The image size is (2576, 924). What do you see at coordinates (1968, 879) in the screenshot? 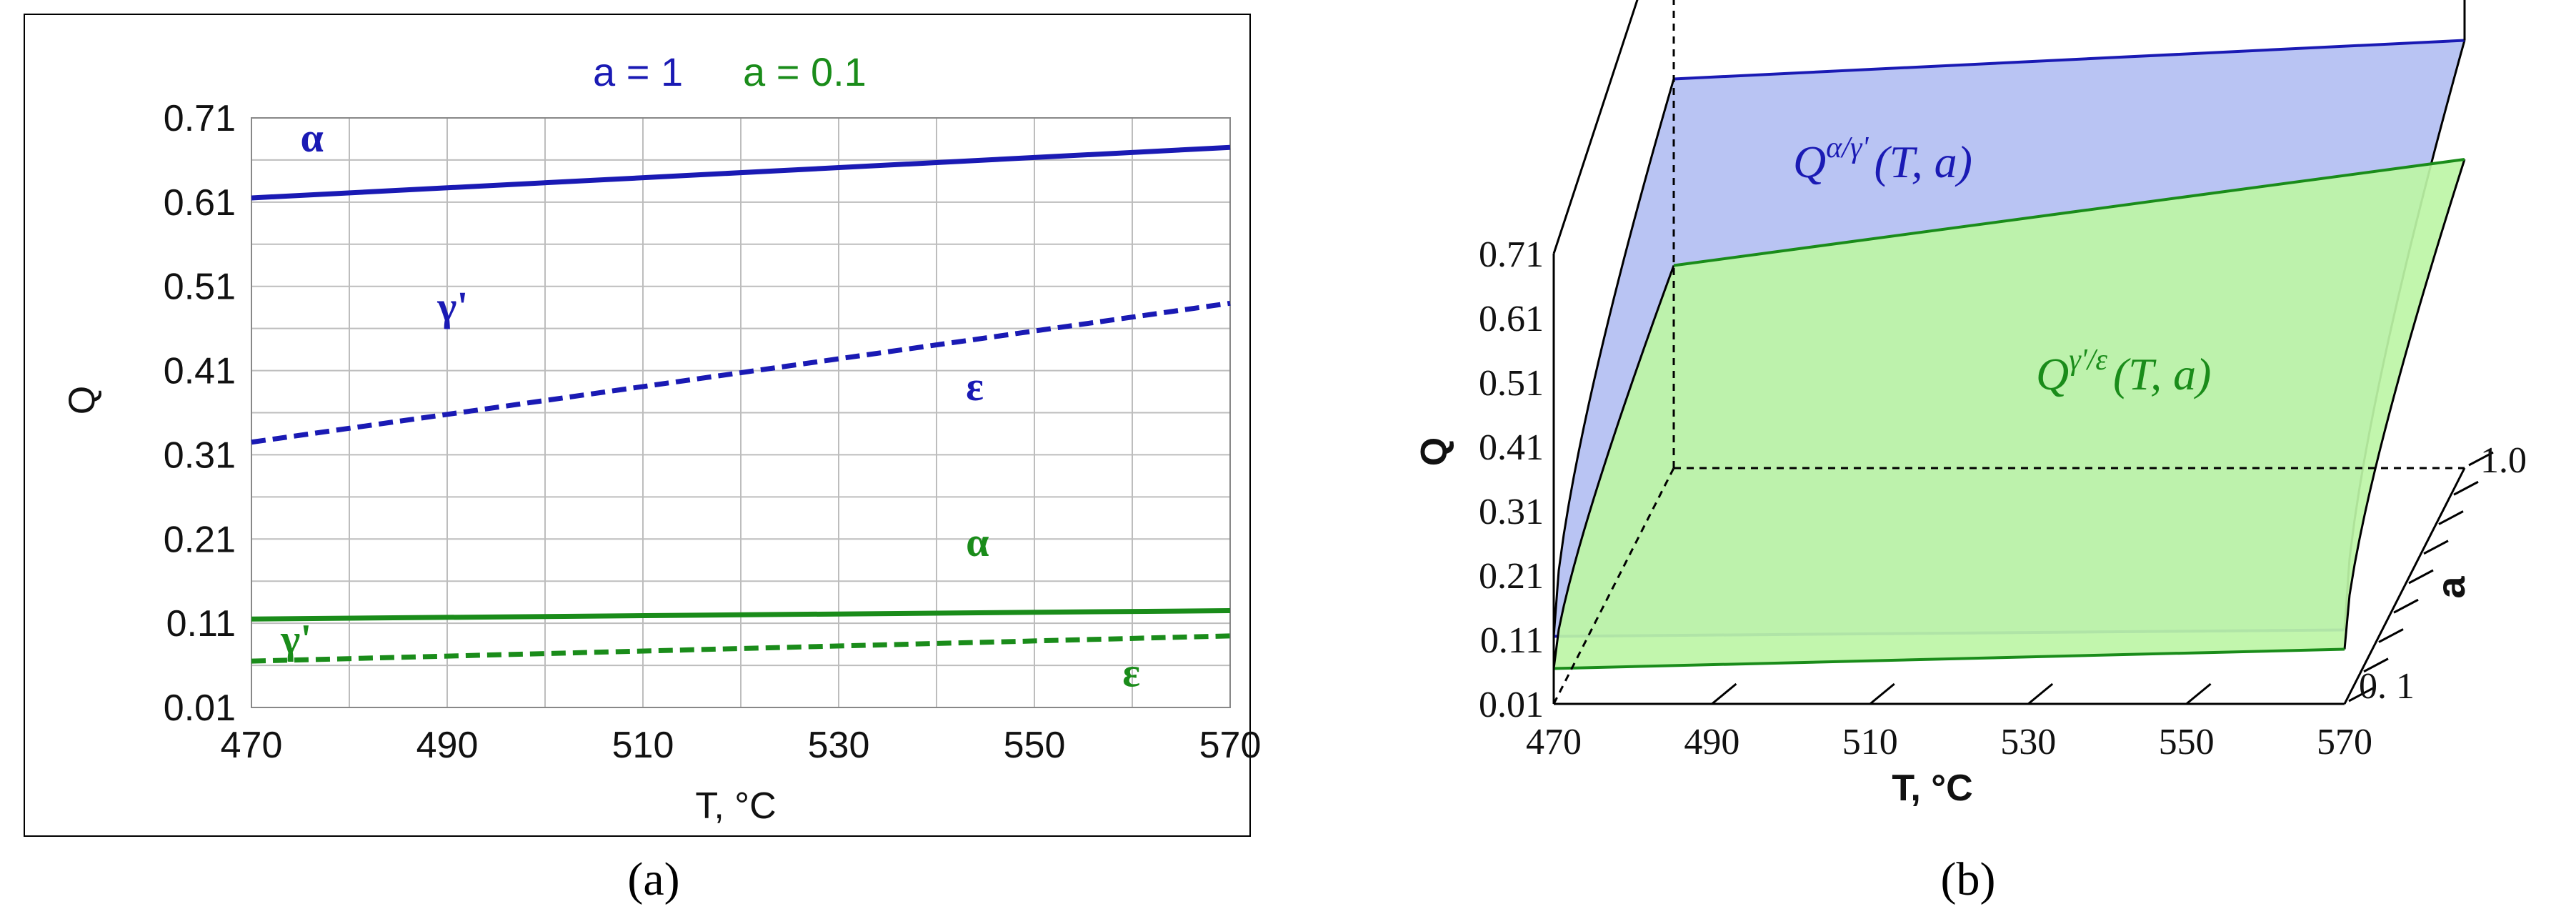
I see `panel-b-label: (b)` at bounding box center [1968, 879].